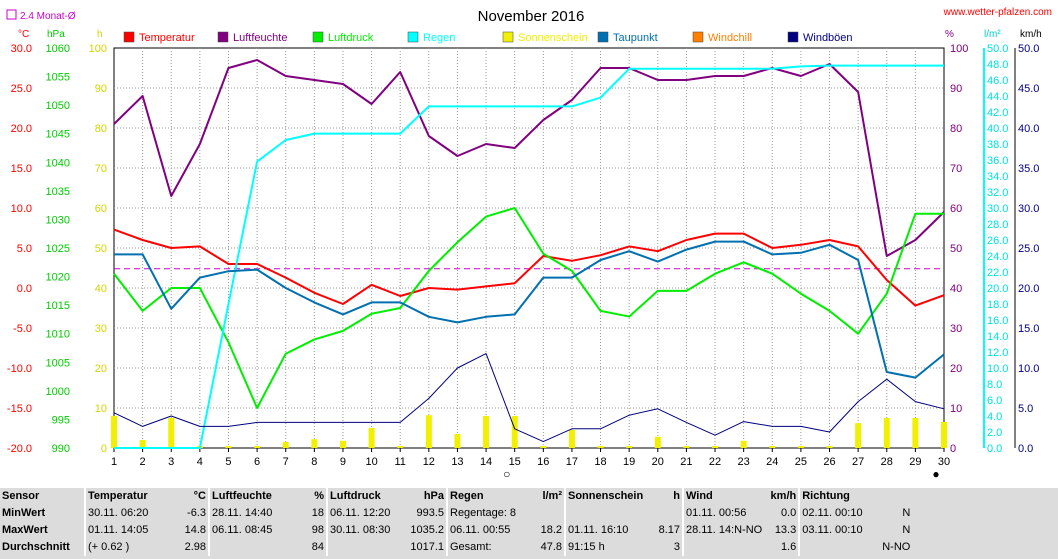 The image size is (1058, 559). Describe the element at coordinates (58, 135) in the screenshot. I see `pressure-tick-label: 1045` at that location.